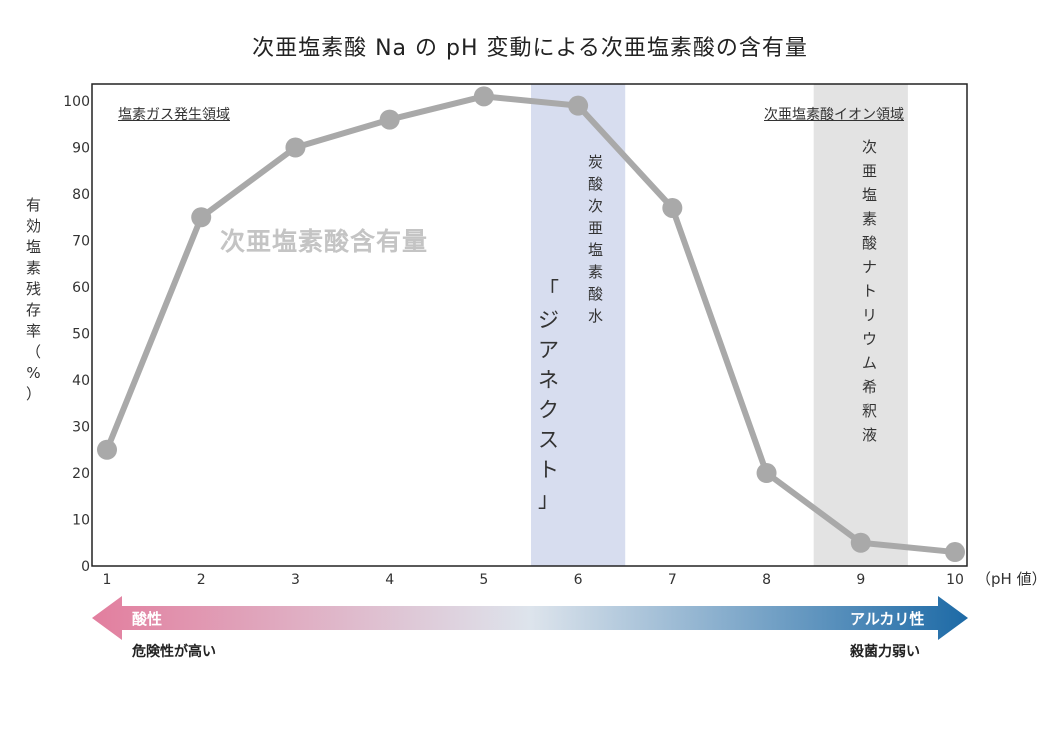  I want to click on vertical-char: ウ, so click(870, 339).